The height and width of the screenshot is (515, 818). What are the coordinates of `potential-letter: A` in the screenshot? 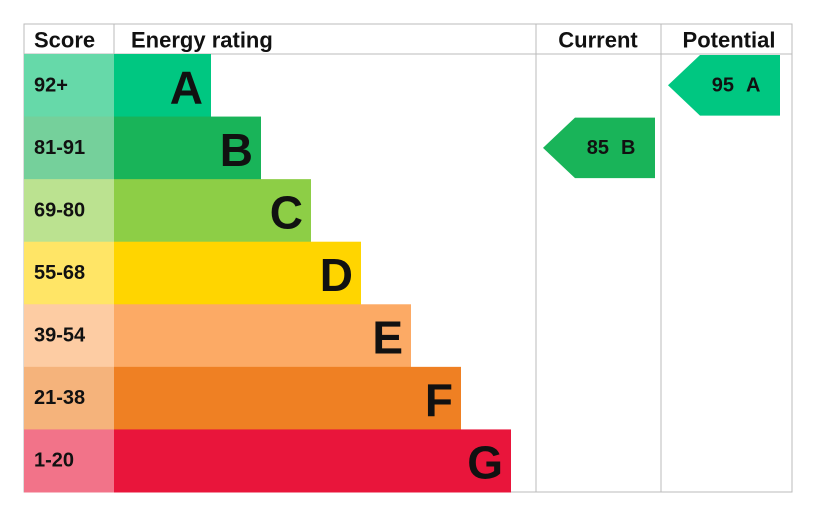 It's located at (753, 85).